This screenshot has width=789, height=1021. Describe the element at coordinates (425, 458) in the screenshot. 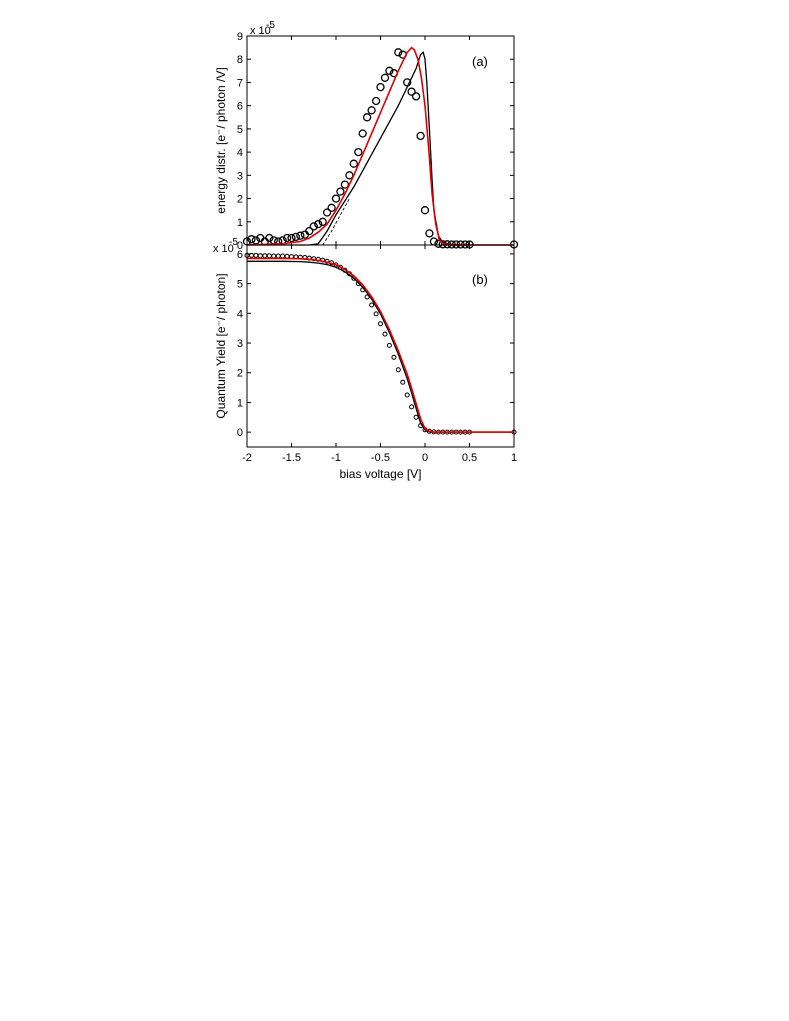

I see `x-tick-label: 0` at that location.